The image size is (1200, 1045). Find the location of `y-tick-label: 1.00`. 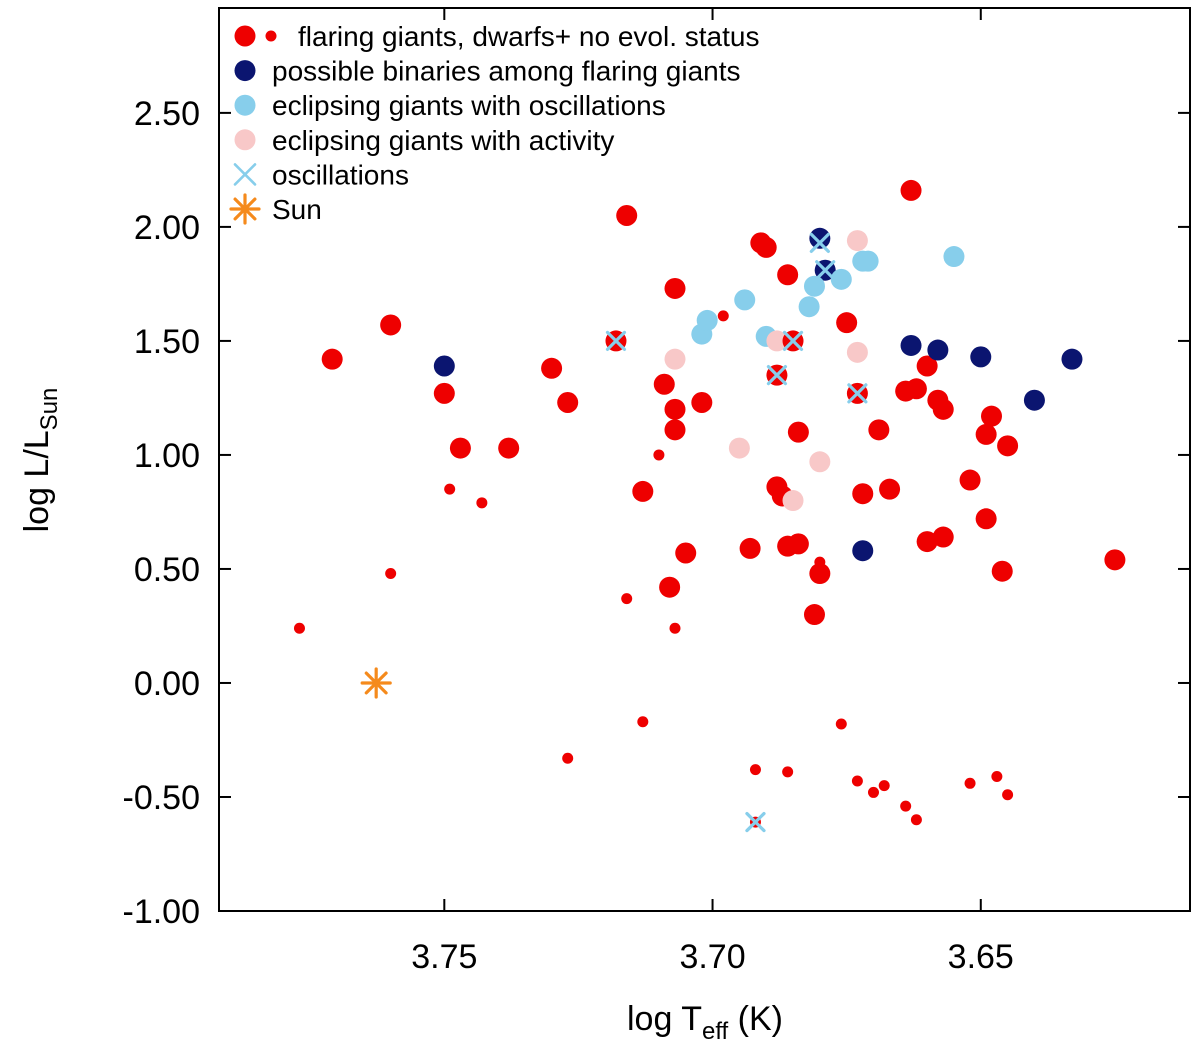

y-tick-label: 1.00 is located at coordinates (167, 456).